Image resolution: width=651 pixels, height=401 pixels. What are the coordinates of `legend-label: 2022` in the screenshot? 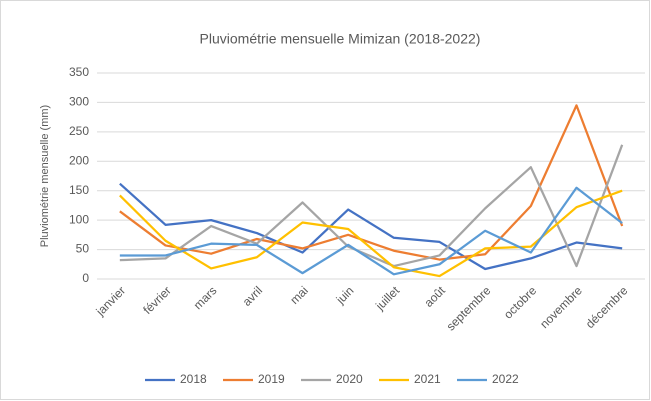 It's located at (505, 379).